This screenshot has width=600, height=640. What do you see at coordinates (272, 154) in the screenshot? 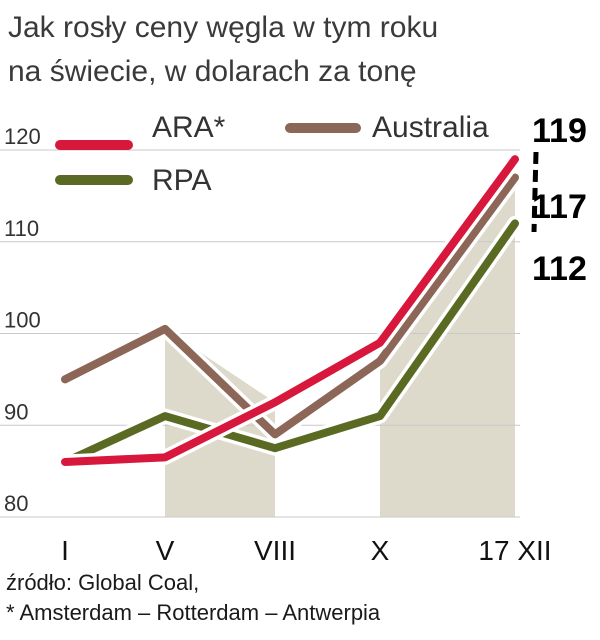
I see `legend: ARA* Australia RPA` at bounding box center [272, 154].